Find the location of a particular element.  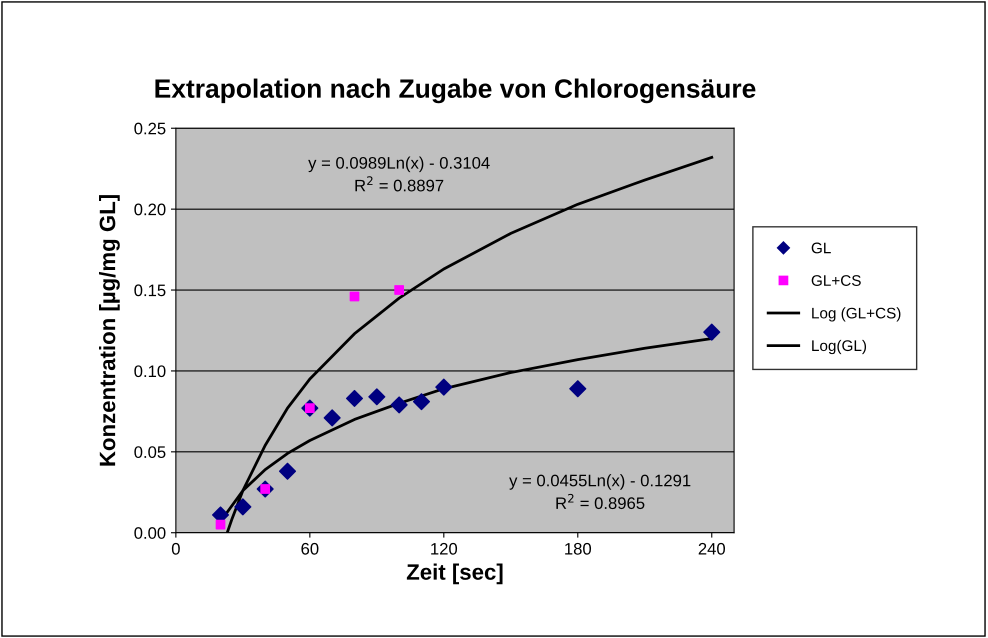

y-tick-label: 0.10 is located at coordinates (150, 371).